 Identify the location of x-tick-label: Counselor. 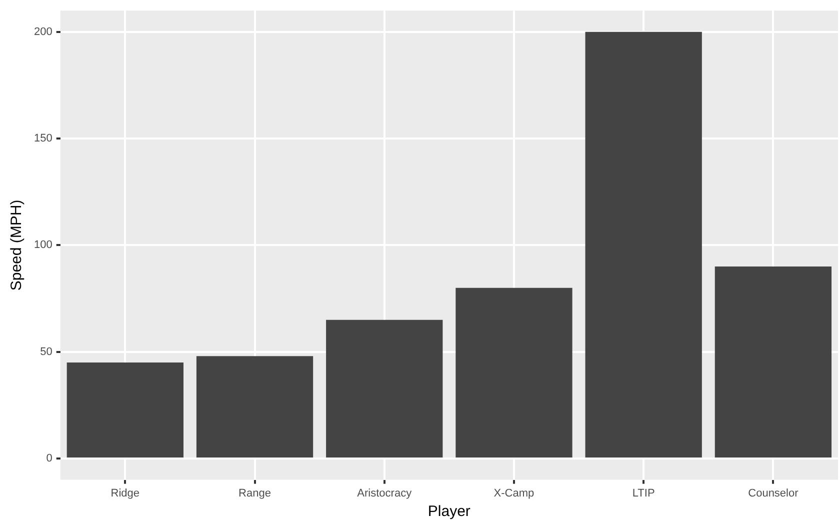
(773, 493).